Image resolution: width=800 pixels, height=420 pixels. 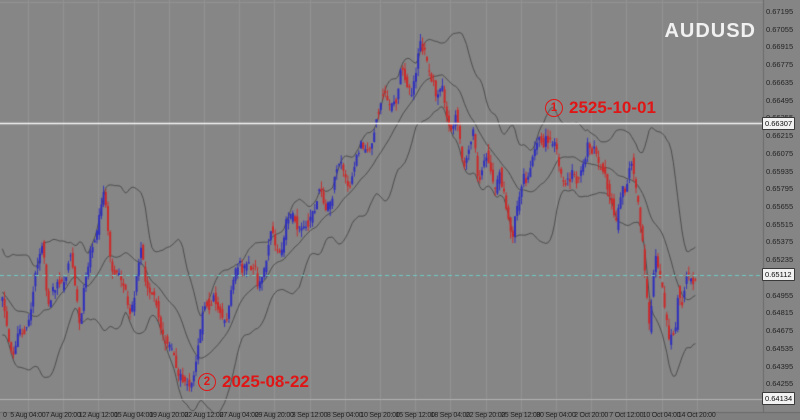 I want to click on annotation-bottom: 2 2025-08-22, so click(x=253, y=382).